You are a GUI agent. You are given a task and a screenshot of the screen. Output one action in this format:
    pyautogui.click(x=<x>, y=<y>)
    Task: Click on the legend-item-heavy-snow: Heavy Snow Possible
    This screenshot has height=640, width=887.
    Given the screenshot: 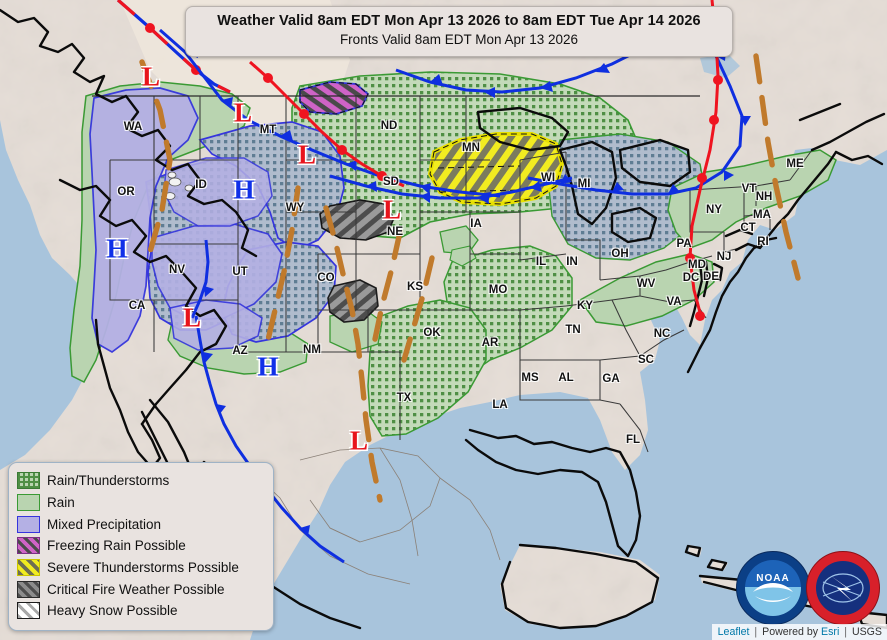 What is the action you would take?
    pyautogui.click(x=141, y=611)
    